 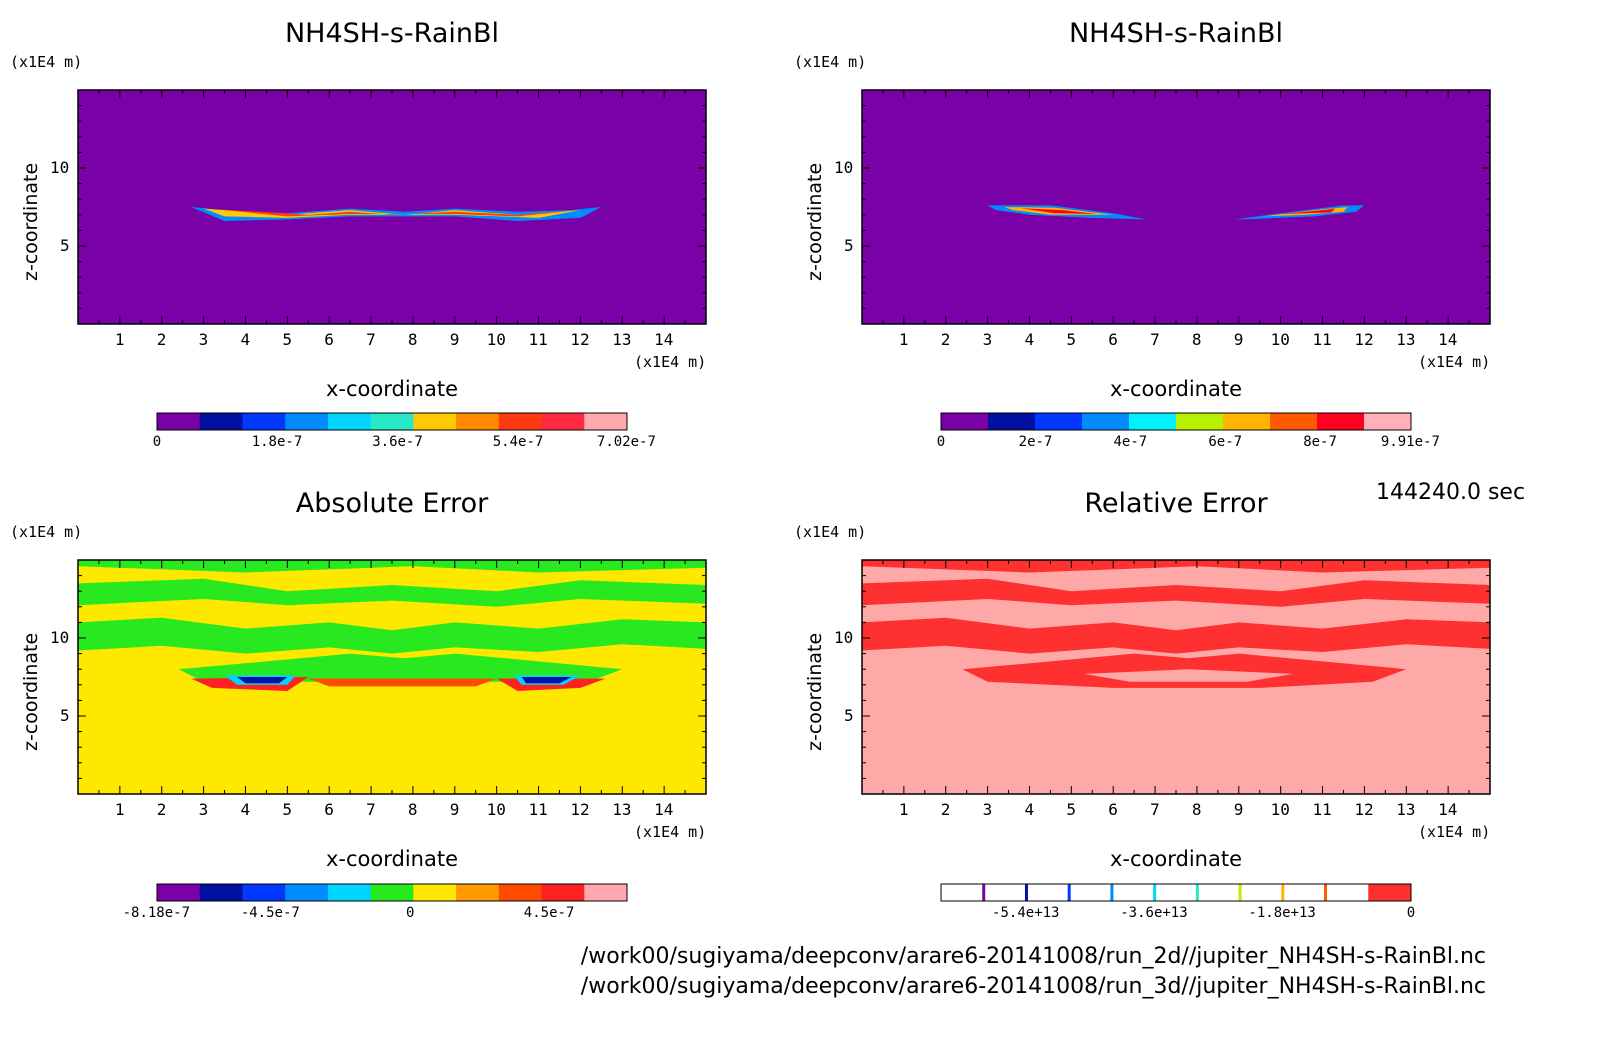 What do you see at coordinates (1320, 442) in the screenshot?
I see `colorbar-tick-label: 8e-7` at bounding box center [1320, 442].